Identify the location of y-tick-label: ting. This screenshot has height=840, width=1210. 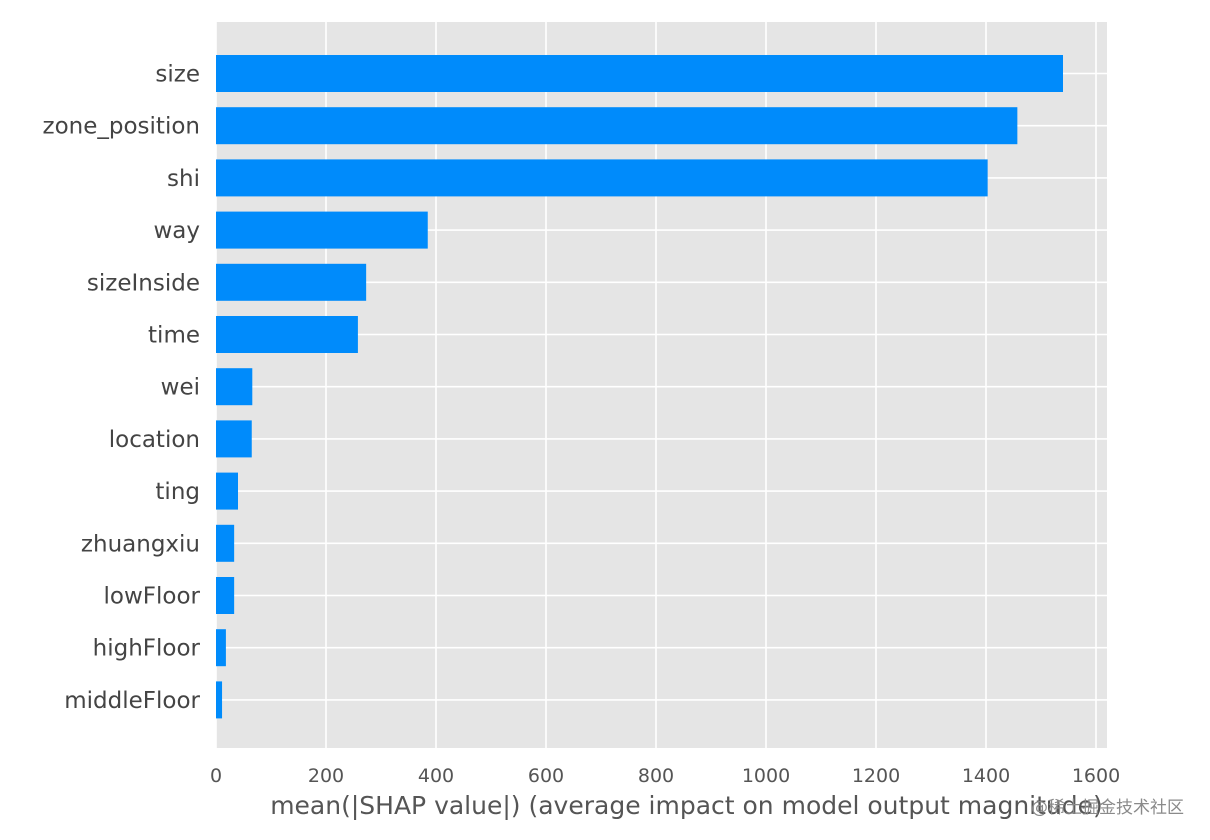
(177, 492).